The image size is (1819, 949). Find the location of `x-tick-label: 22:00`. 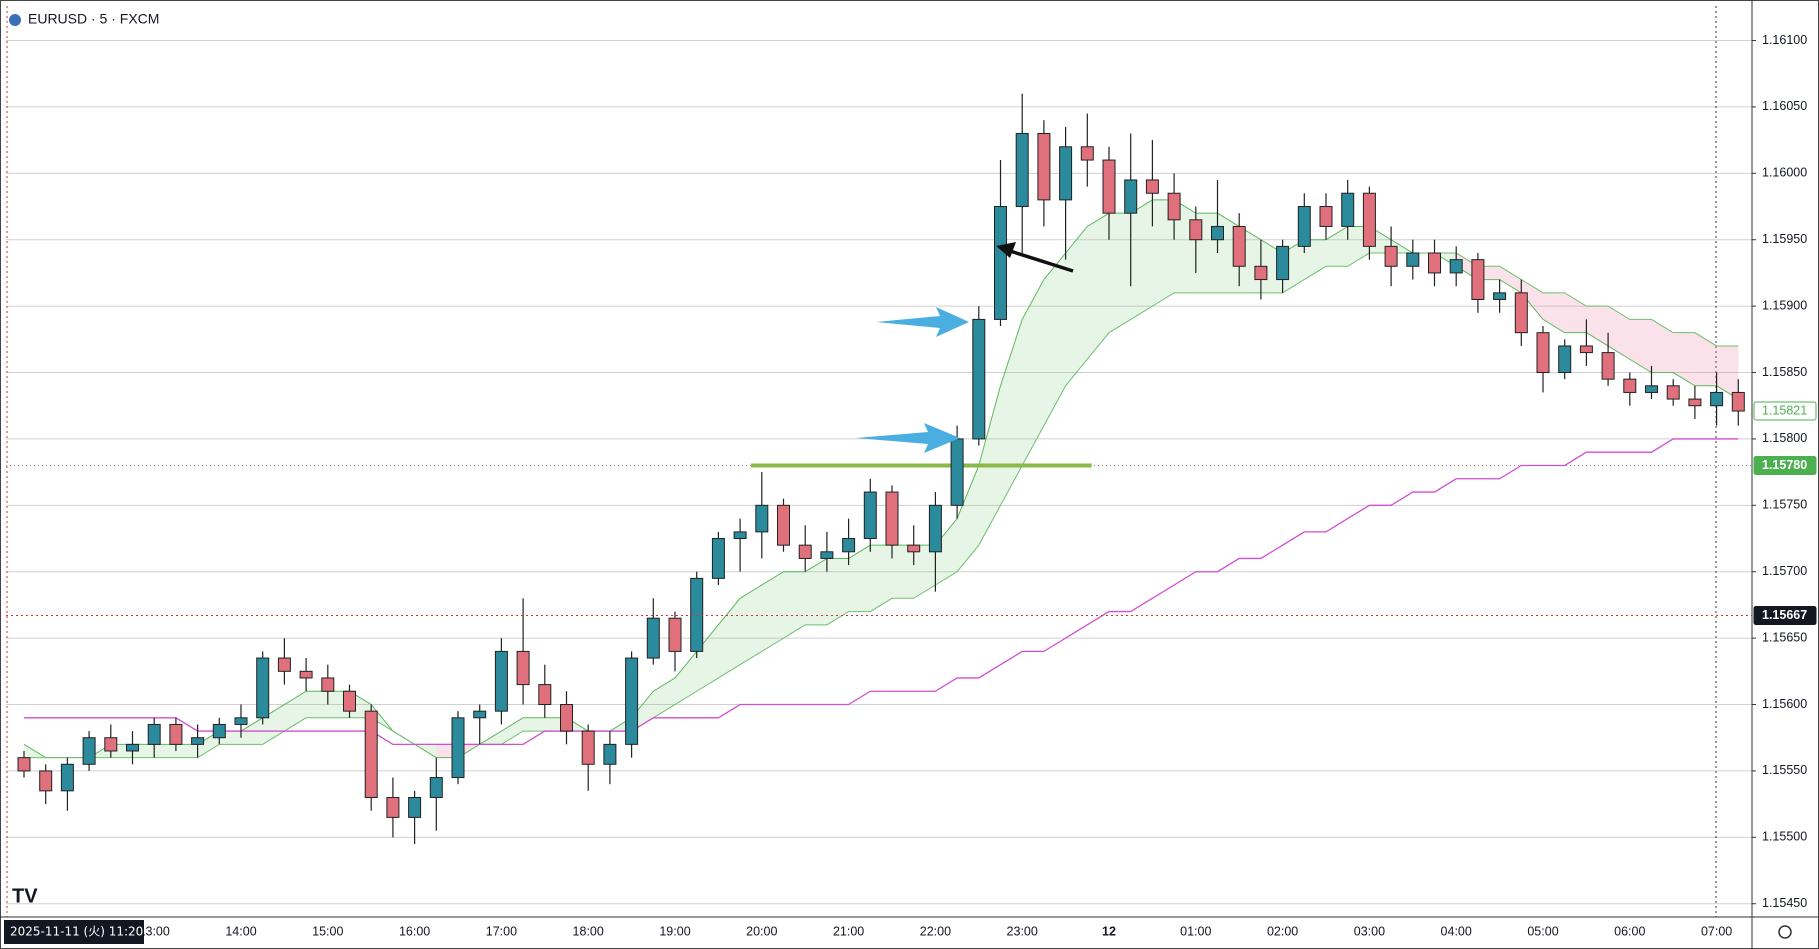

x-tick-label: 22:00 is located at coordinates (935, 931).